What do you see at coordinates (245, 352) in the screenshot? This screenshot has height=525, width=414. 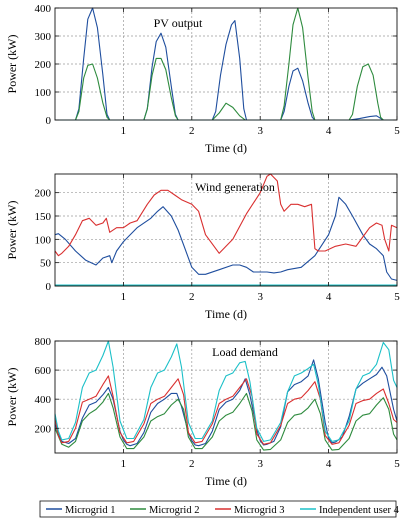 I see `chart-title: Load demand` at bounding box center [245, 352].